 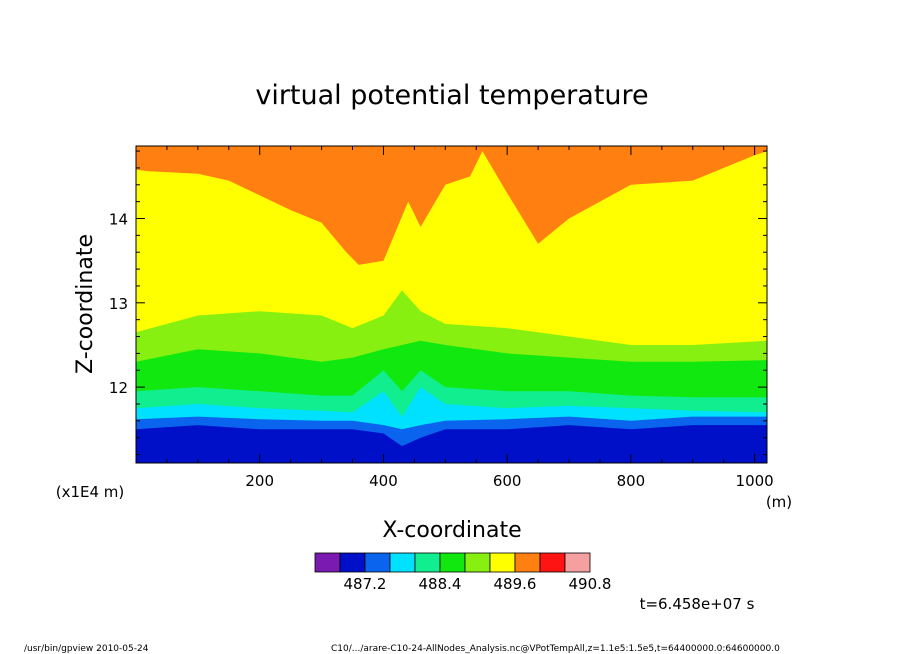 What do you see at coordinates (507, 481) in the screenshot?
I see `x-tick-label: 600` at bounding box center [507, 481].